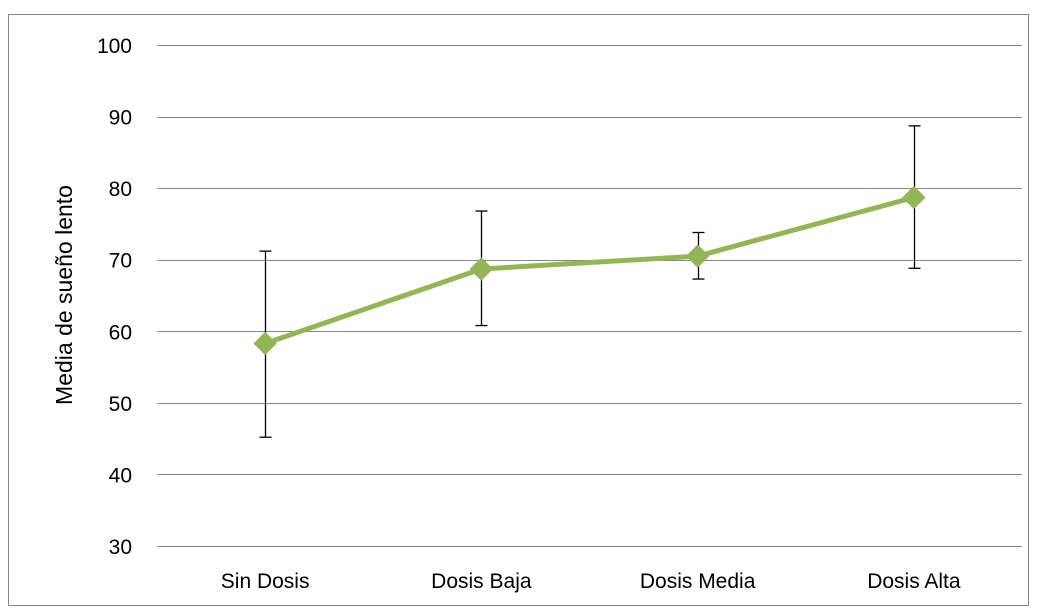 The height and width of the screenshot is (609, 1037). Describe the element at coordinates (114, 46) in the screenshot. I see `y-tick-label: 100` at that location.